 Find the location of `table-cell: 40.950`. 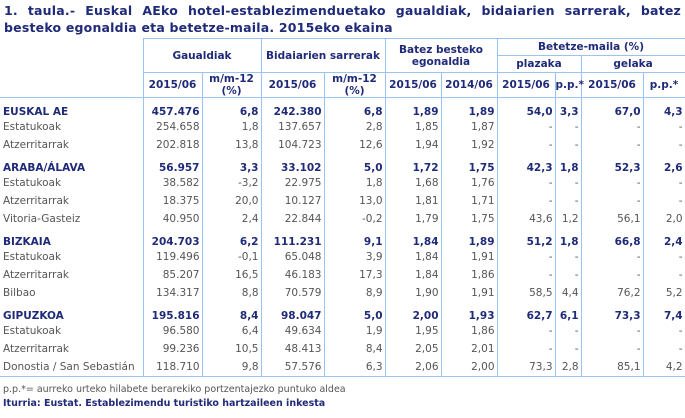

table-cell: 40.950 is located at coordinates (172, 219).